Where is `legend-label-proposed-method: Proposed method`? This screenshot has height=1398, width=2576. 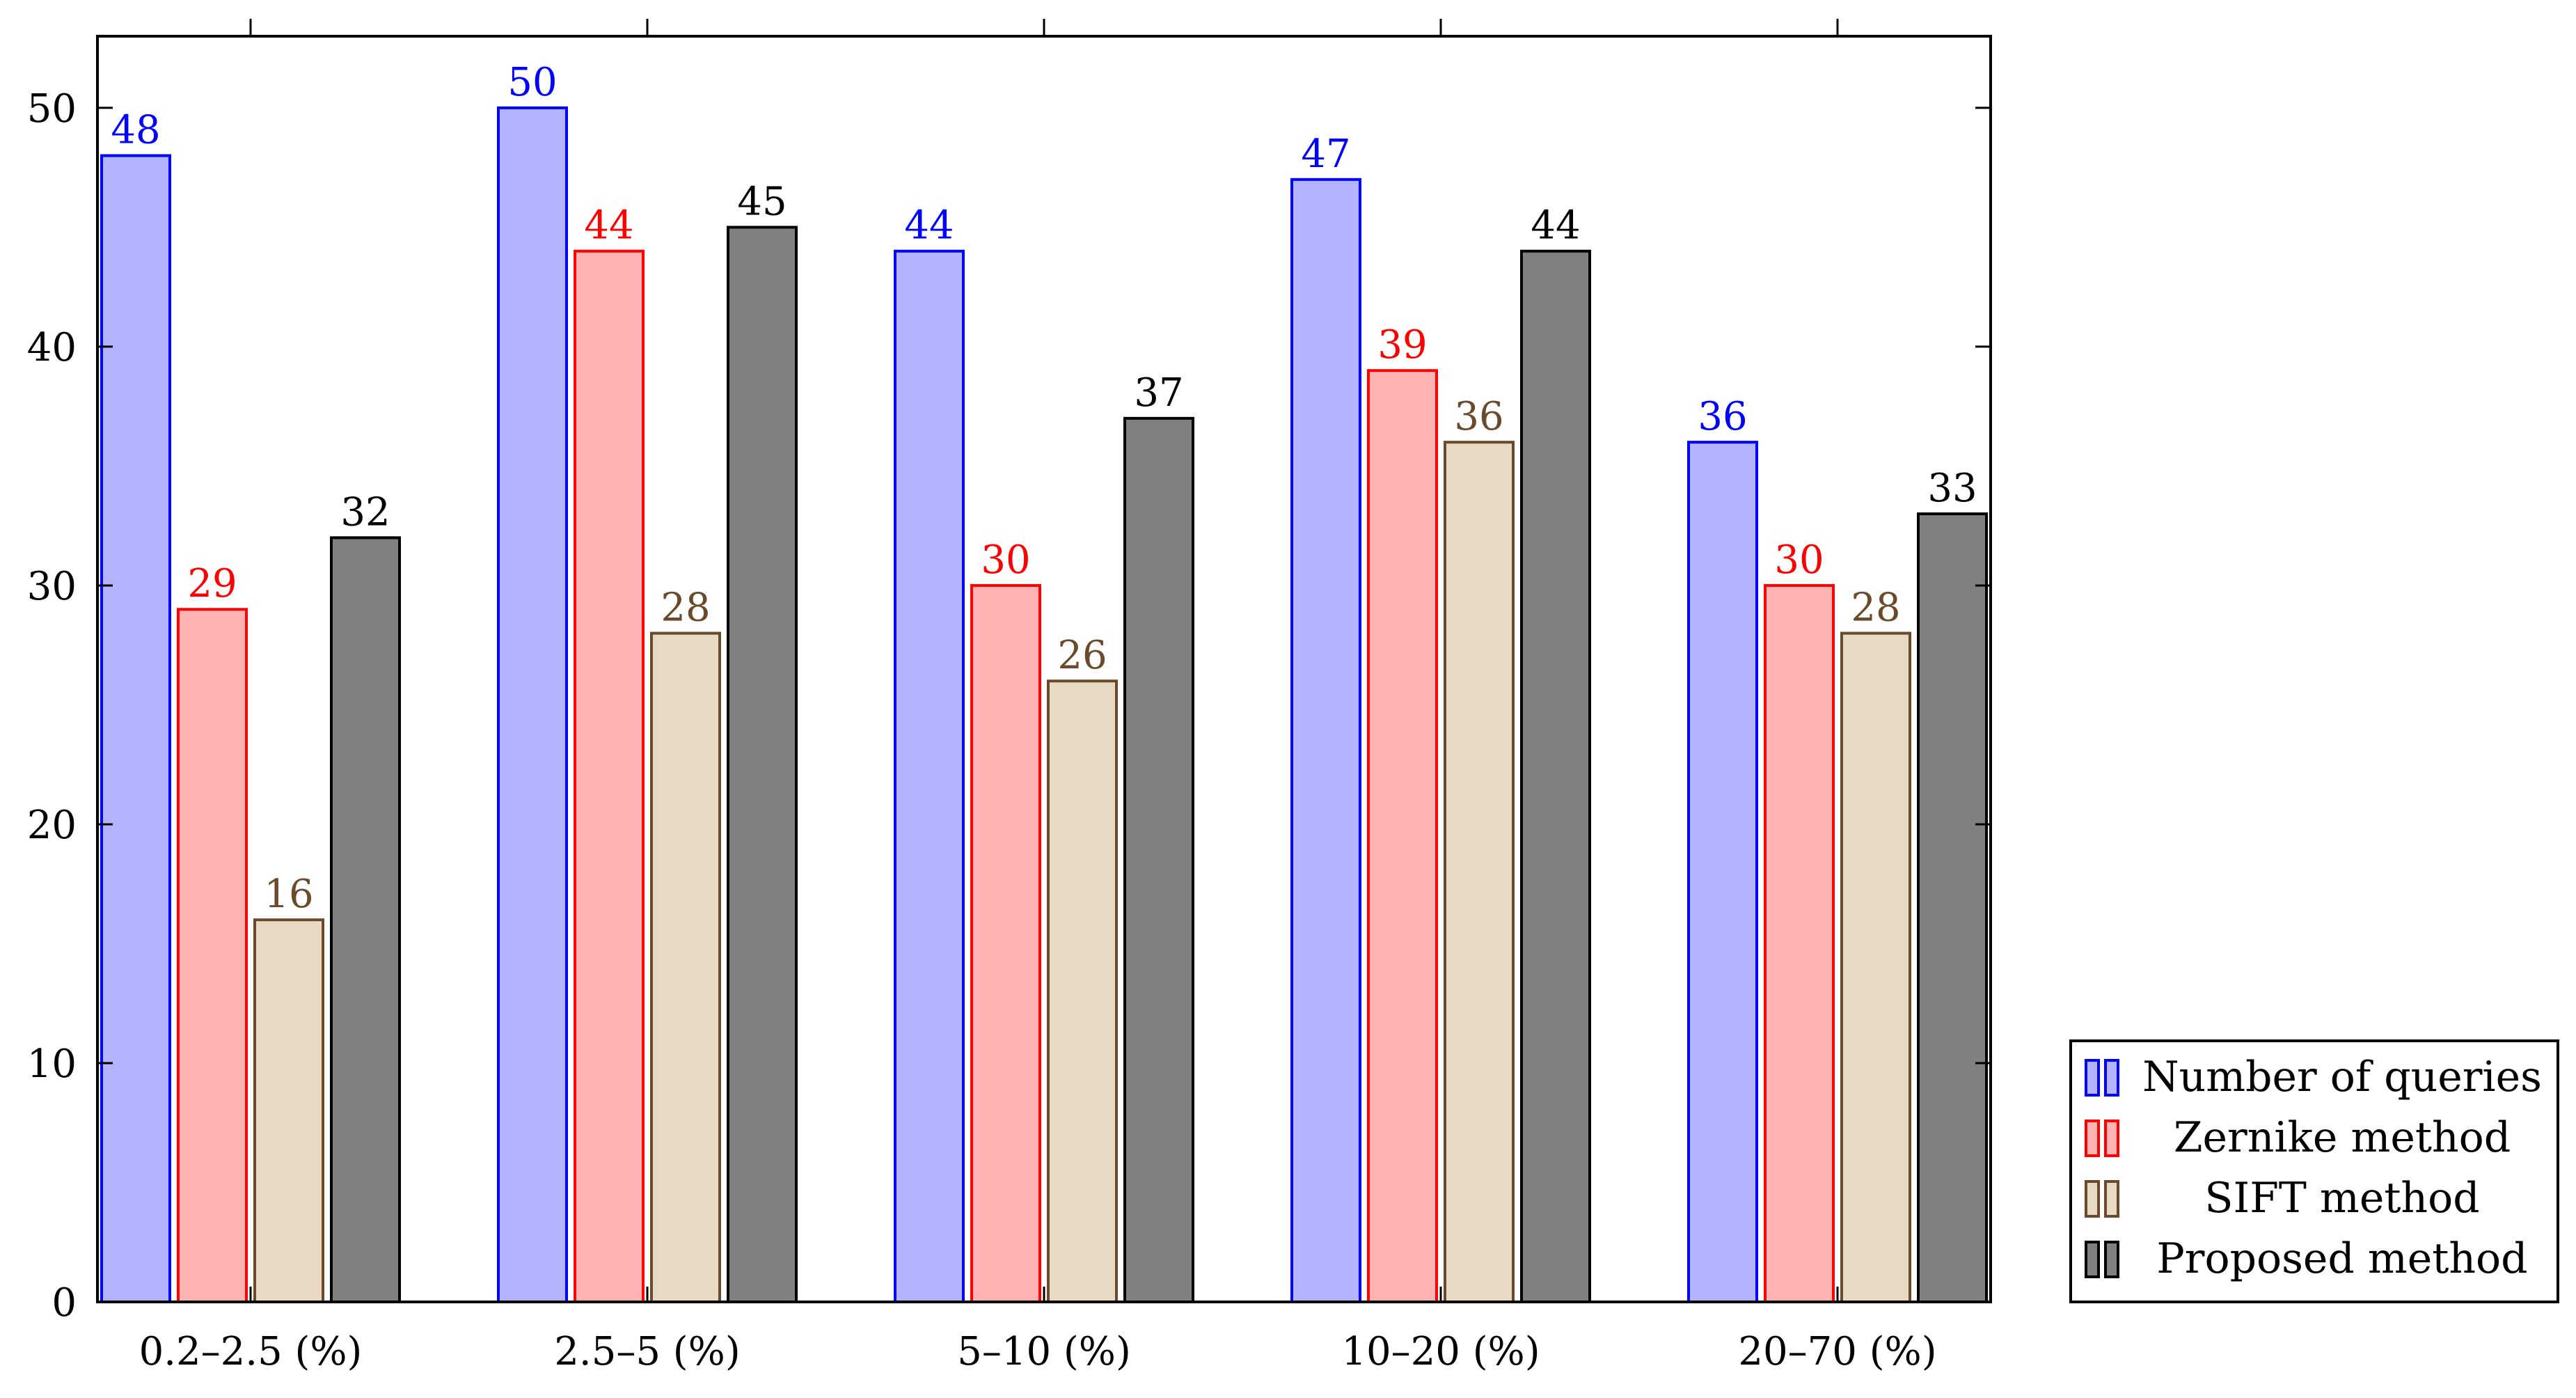 legend-label-proposed-method: Proposed method is located at coordinates (2341, 1258).